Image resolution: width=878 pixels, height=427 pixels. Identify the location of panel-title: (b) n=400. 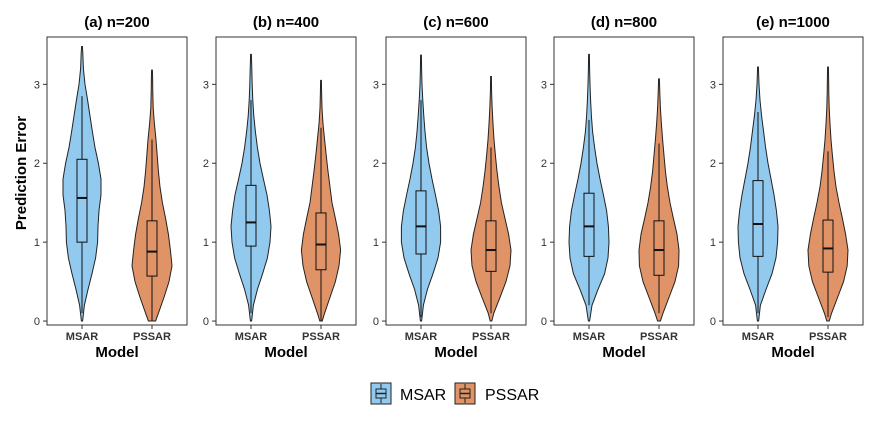
(286, 22).